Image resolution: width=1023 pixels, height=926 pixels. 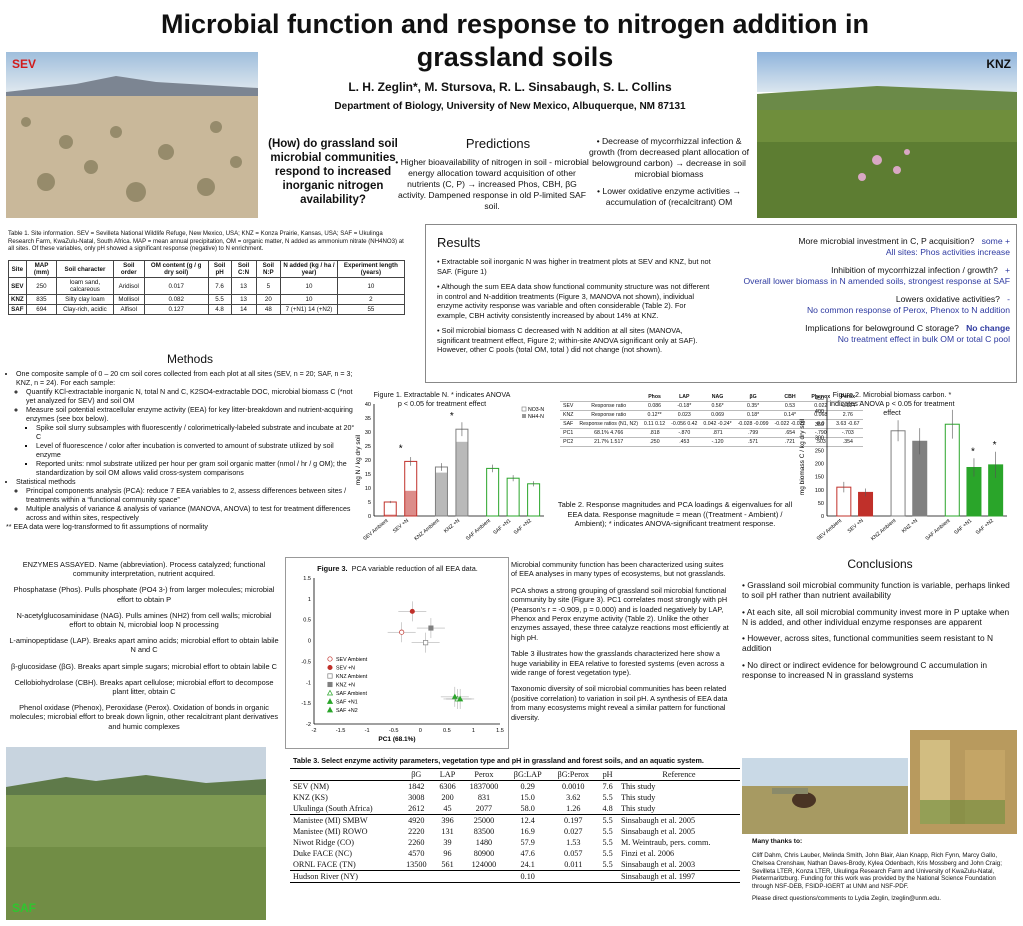 What do you see at coordinates (416, 864) in the screenshot?
I see `table3-cell: 13500` at bounding box center [416, 864].